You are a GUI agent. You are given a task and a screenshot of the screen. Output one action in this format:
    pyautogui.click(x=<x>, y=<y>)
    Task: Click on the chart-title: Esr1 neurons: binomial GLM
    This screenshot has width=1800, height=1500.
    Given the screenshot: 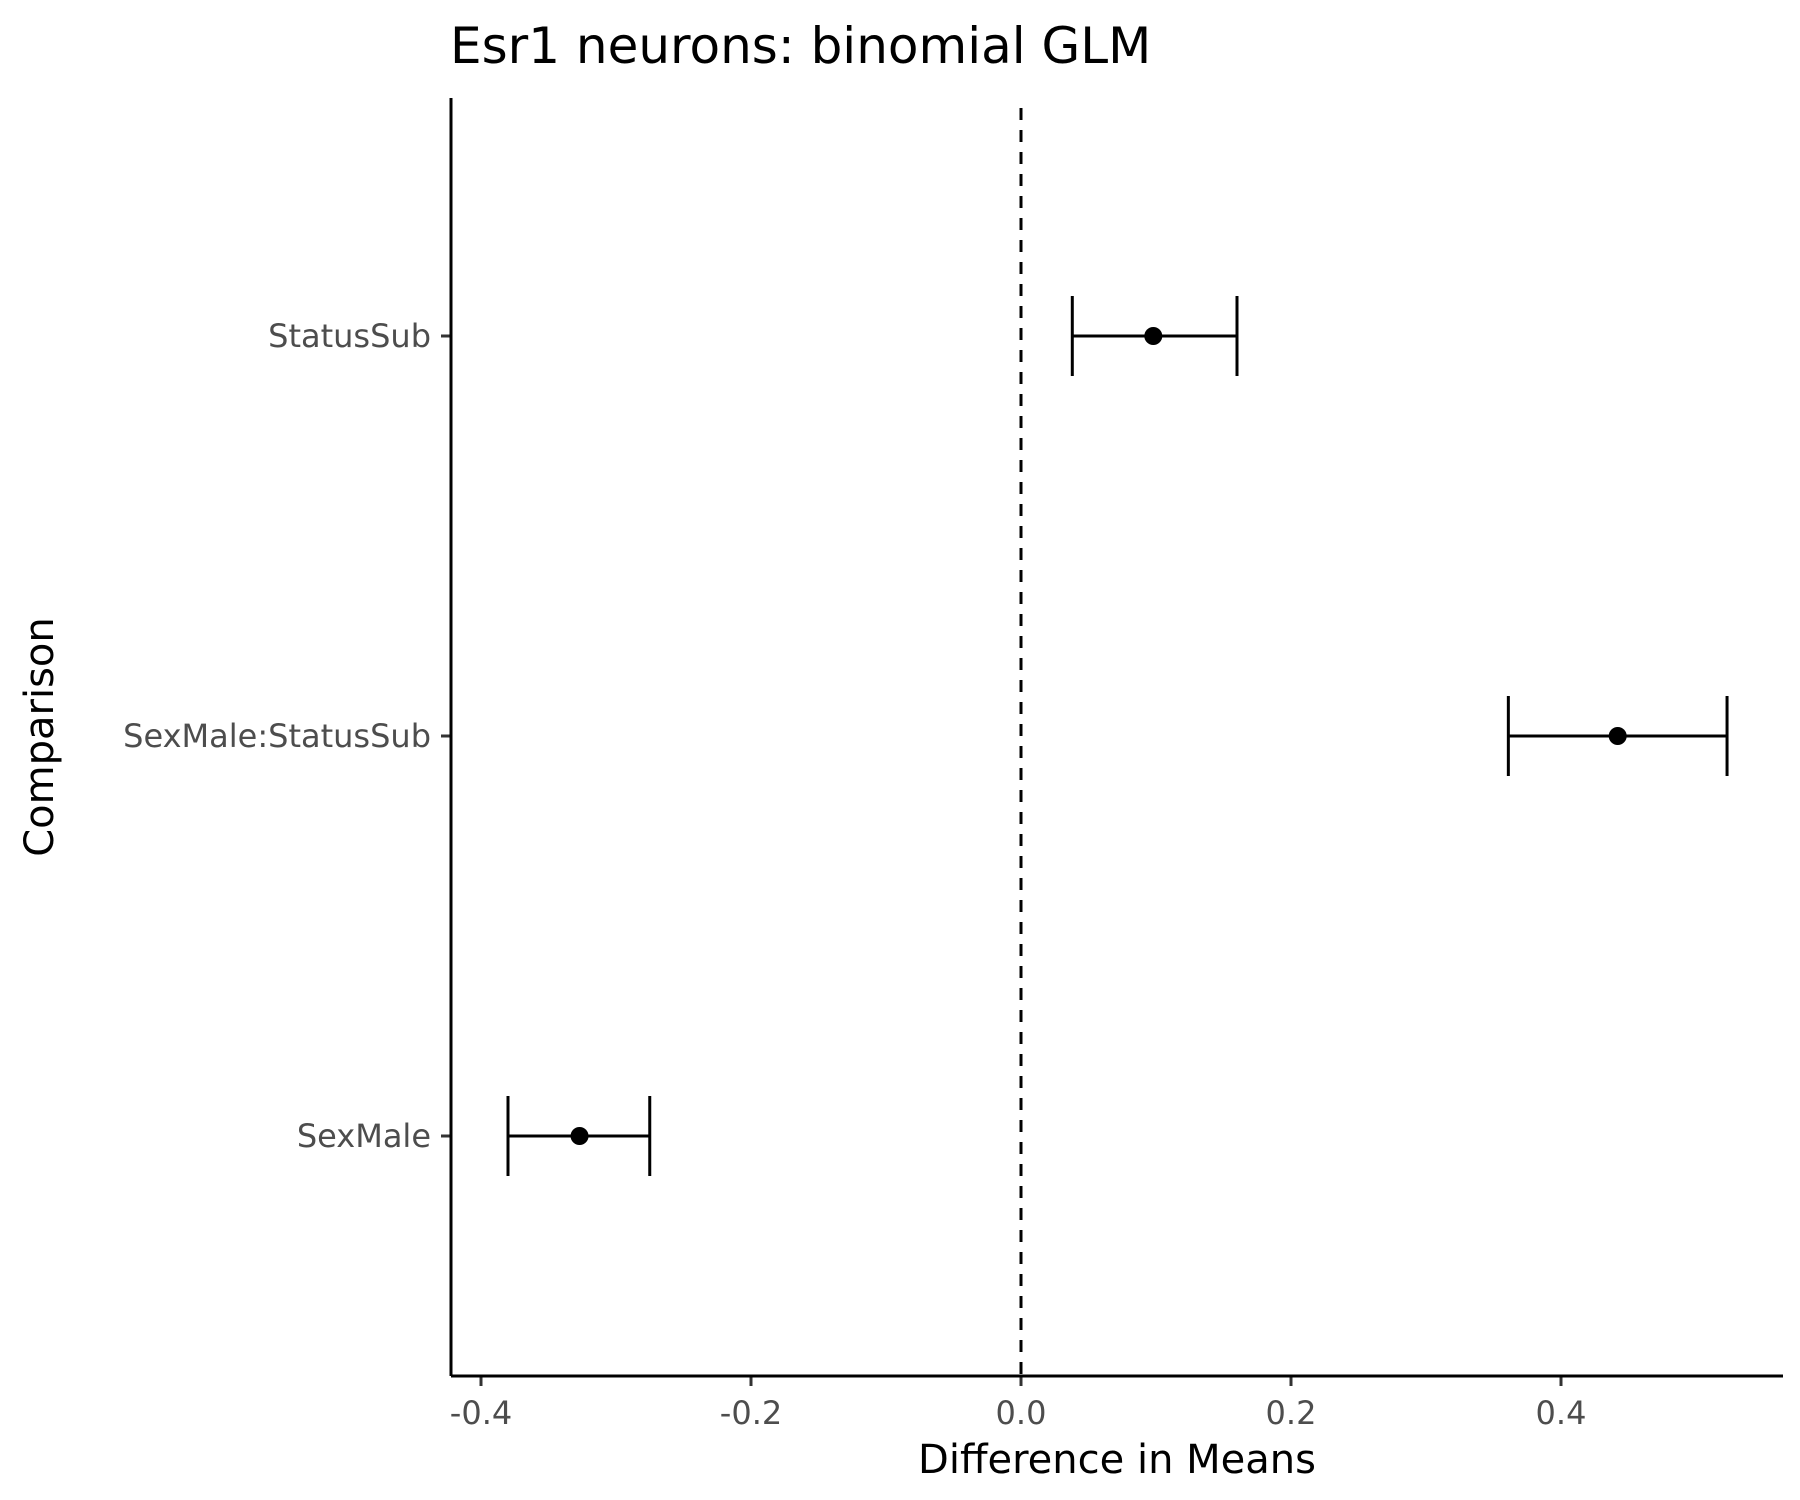 What is the action you would take?
    pyautogui.click(x=800, y=46)
    